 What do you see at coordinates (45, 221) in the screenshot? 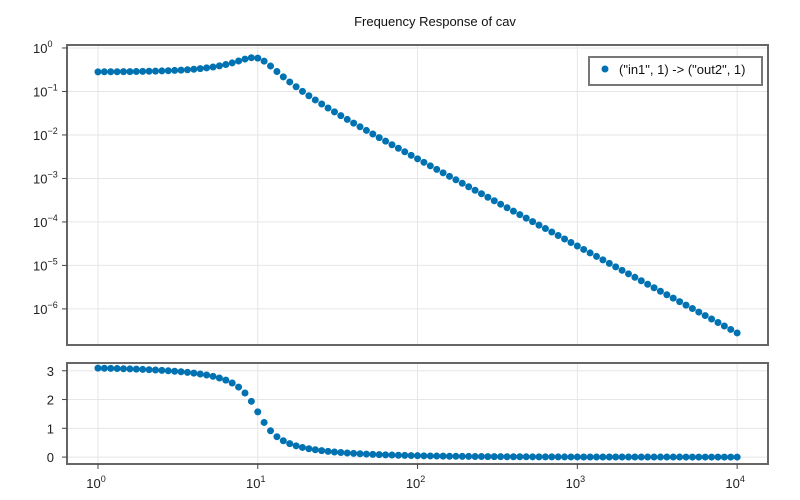
I see `magnitude-y-tick-label: 10⁻⁴` at bounding box center [45, 221].